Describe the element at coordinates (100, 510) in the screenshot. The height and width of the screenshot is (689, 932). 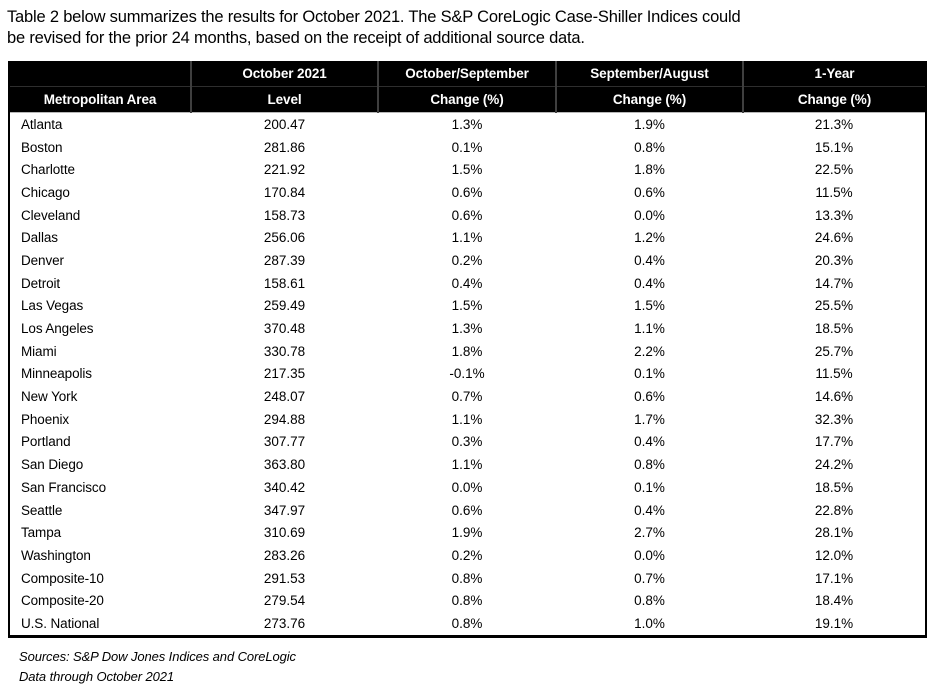
I see `metro-area-cell: Seattle` at that location.